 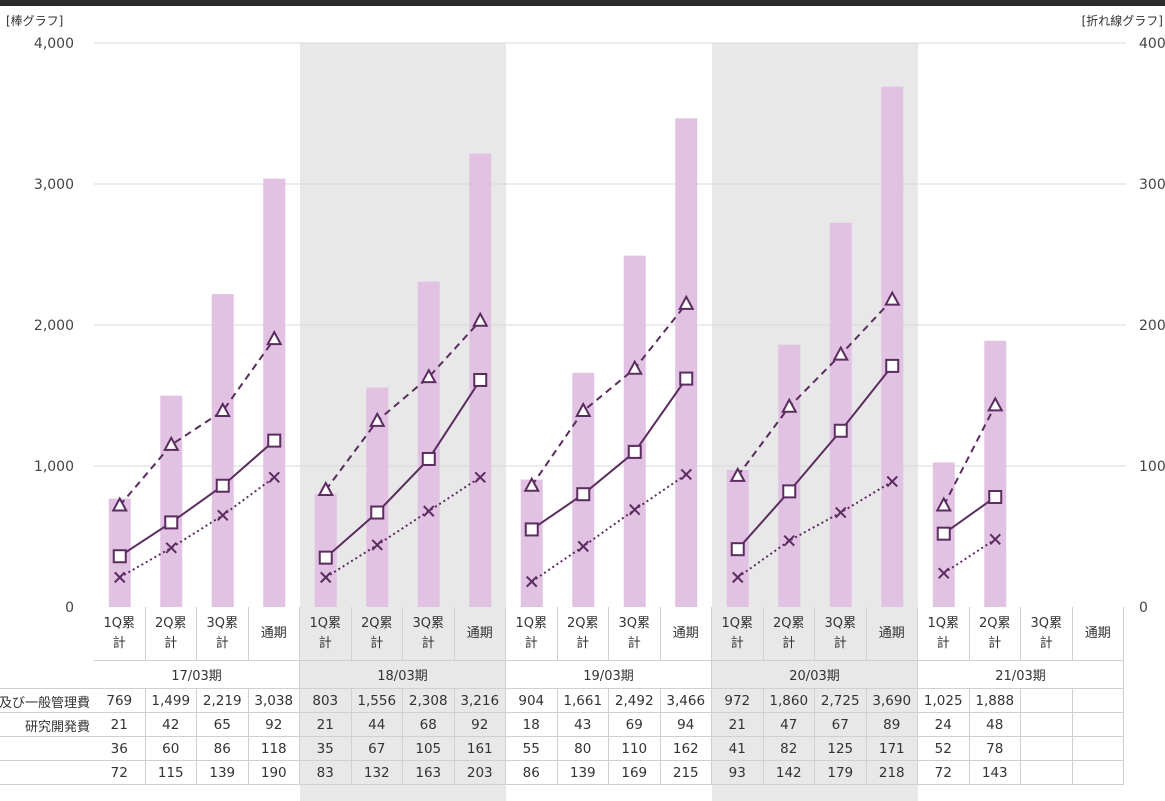 What do you see at coordinates (429, 725) in the screenshot?
I see `table-cell: 68` at bounding box center [429, 725].